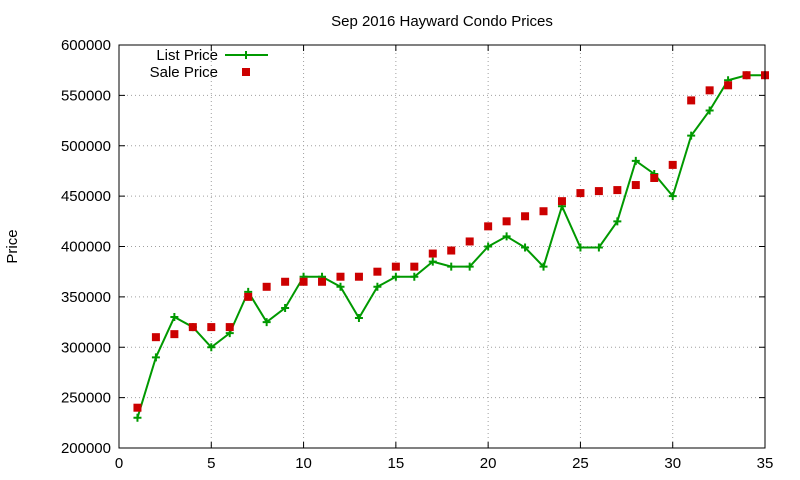 The height and width of the screenshot is (480, 800). I want to click on x-tick-label: 0, so click(119, 463).